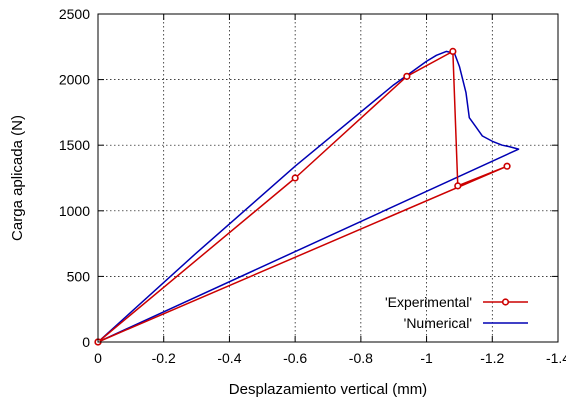  What do you see at coordinates (98, 358) in the screenshot?
I see `x-tick-label: 0` at bounding box center [98, 358].